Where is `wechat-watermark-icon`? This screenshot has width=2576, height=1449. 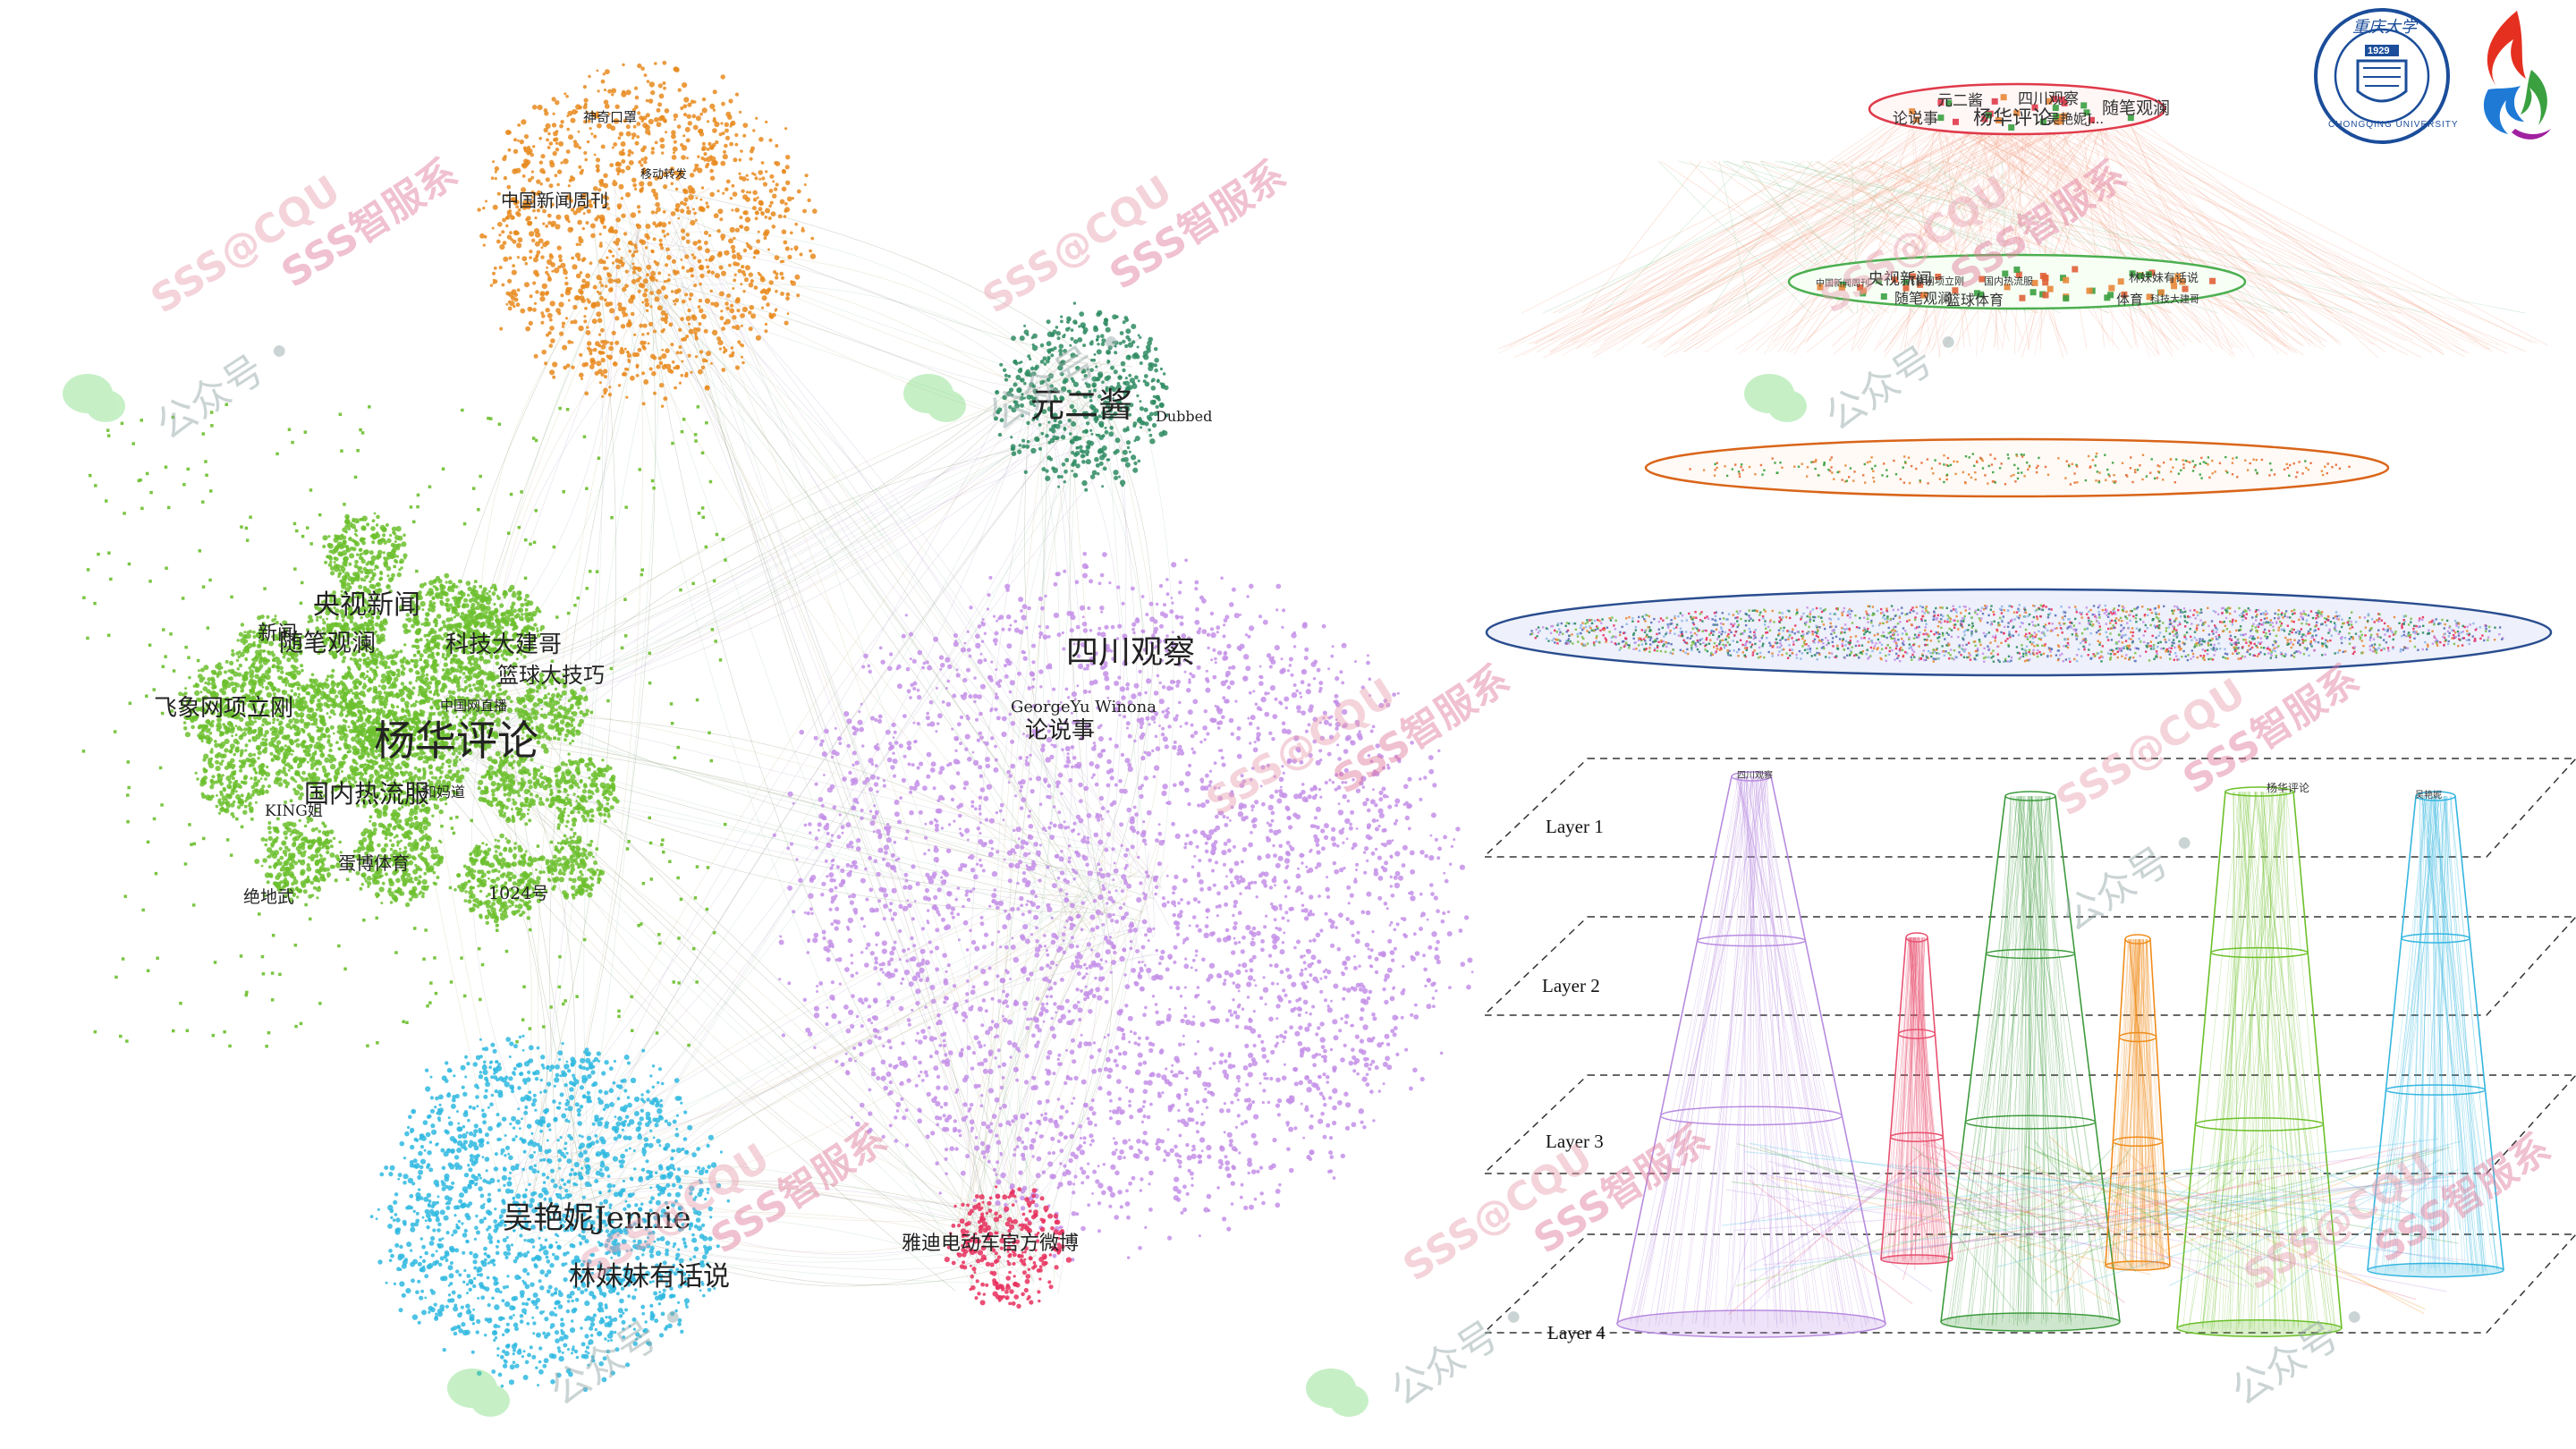 wechat-watermark-icon is located at coordinates (94, 398).